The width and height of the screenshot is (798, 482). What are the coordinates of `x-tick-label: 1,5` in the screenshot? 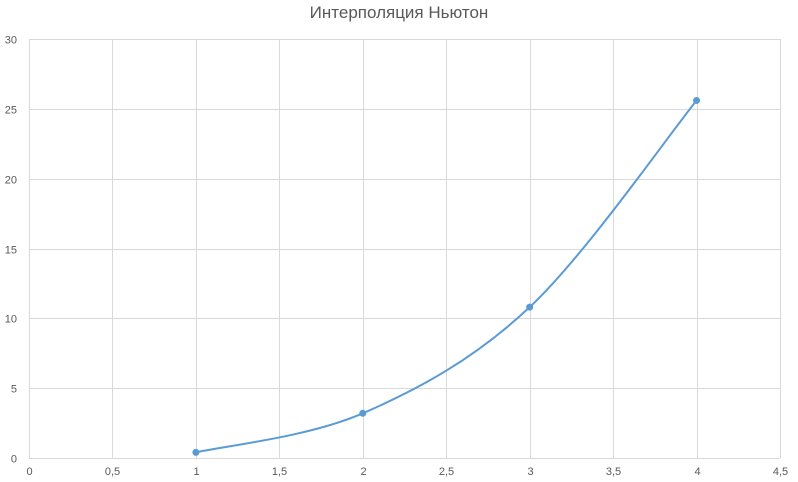 It's located at (279, 472).